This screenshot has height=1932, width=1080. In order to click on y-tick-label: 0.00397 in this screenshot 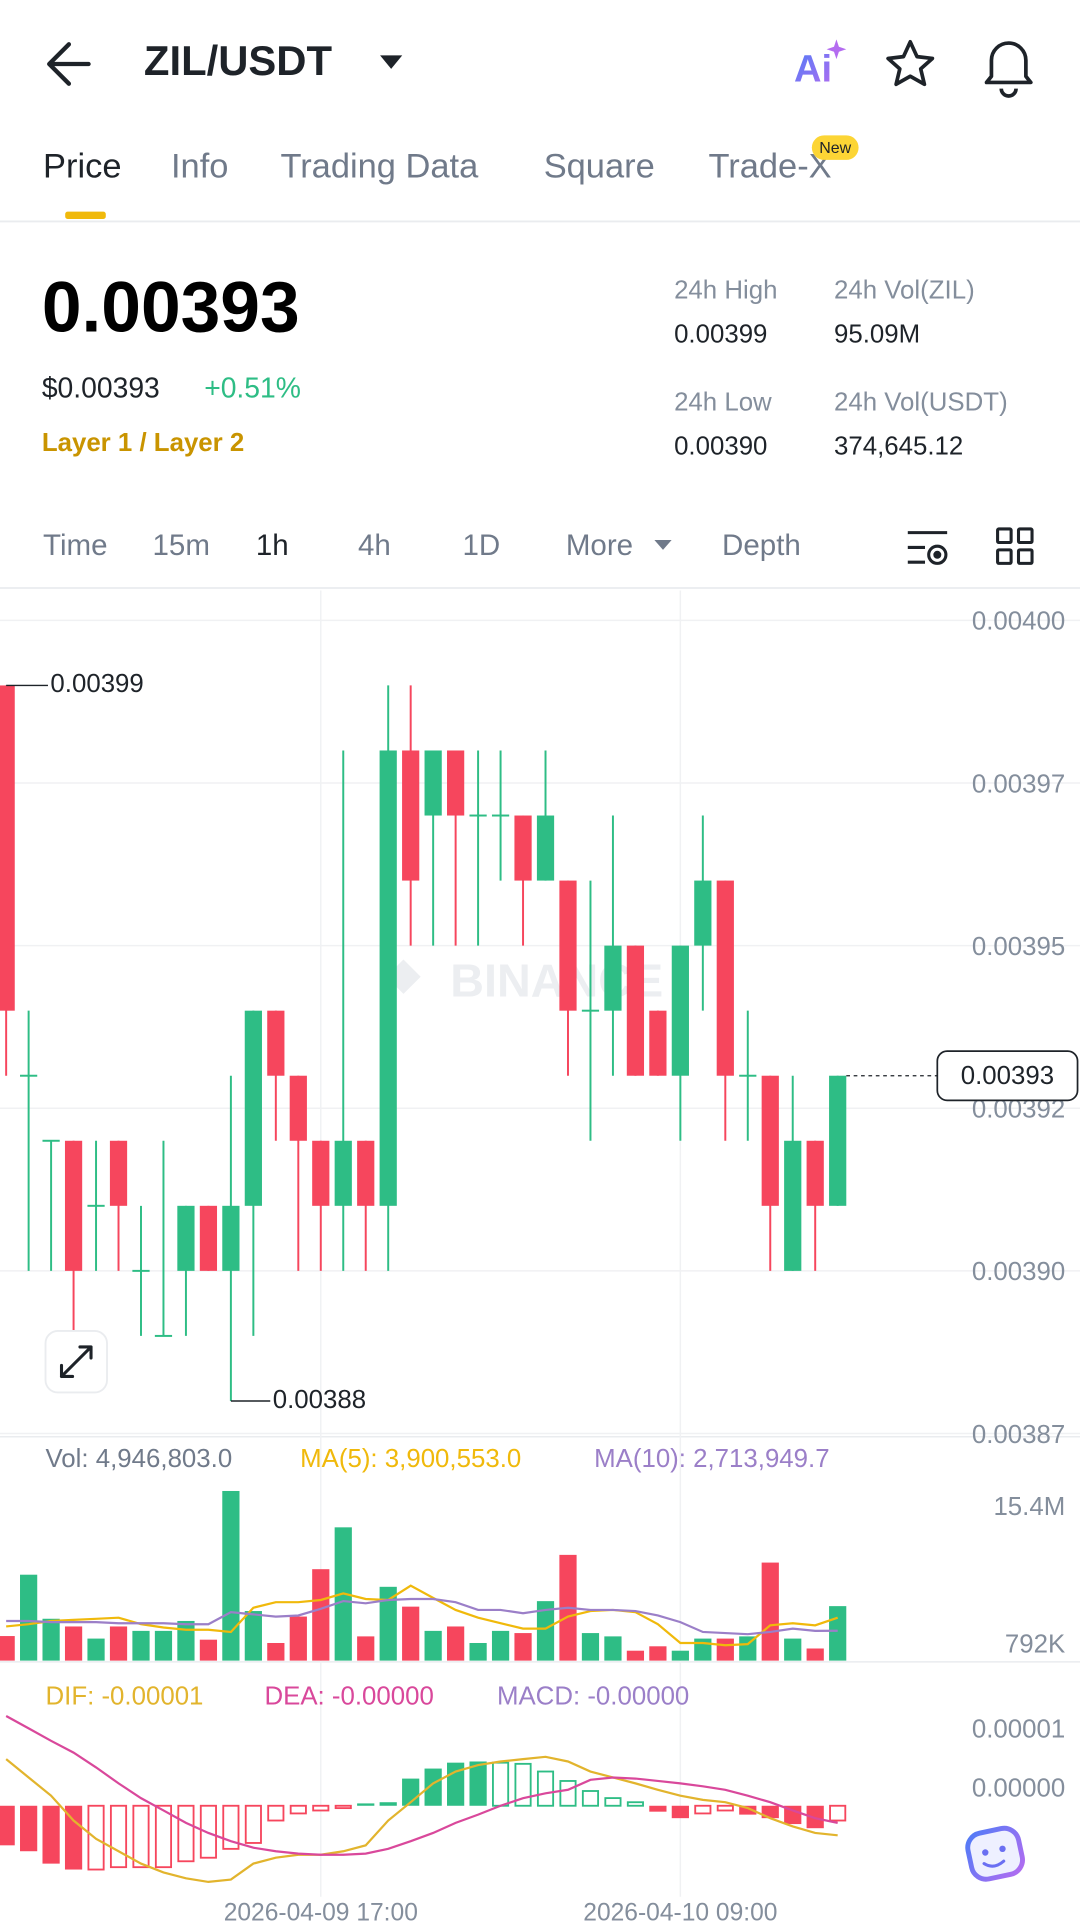, I will do `click(1018, 784)`.